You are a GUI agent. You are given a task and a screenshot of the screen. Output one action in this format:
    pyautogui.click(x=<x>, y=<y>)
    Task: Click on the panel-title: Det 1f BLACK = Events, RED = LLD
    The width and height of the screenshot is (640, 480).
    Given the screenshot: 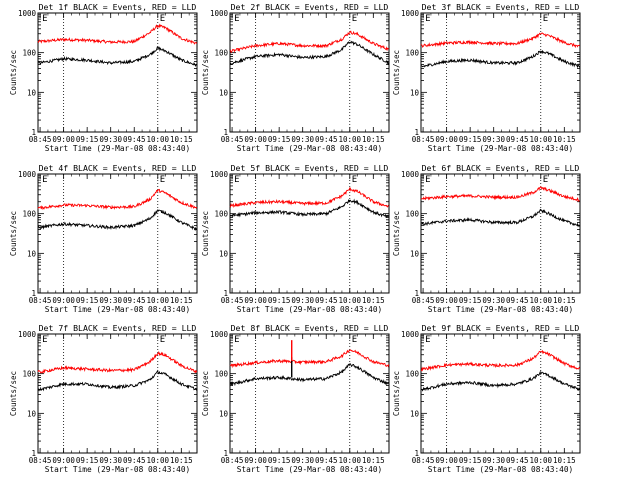 What is the action you would take?
    pyautogui.click(x=118, y=7)
    